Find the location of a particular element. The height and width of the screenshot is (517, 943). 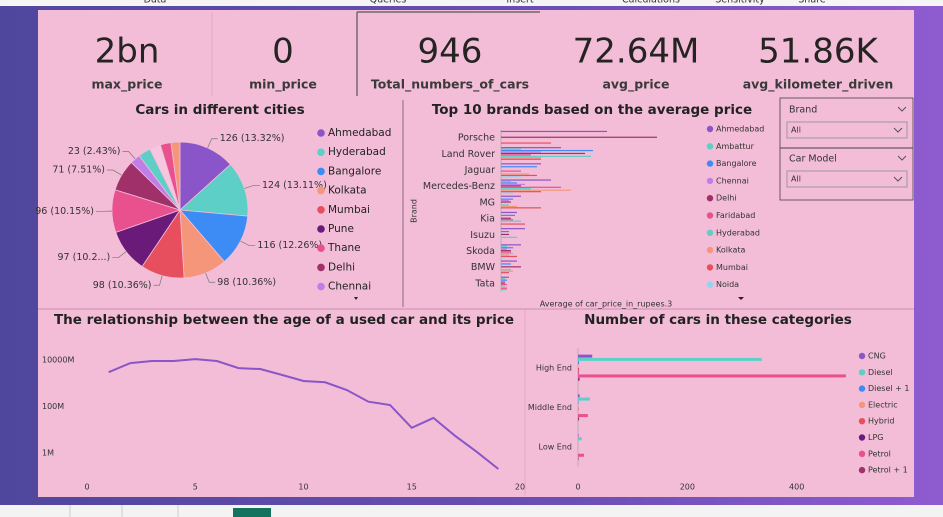

legend-label: Hyderabad is located at coordinates (738, 232).